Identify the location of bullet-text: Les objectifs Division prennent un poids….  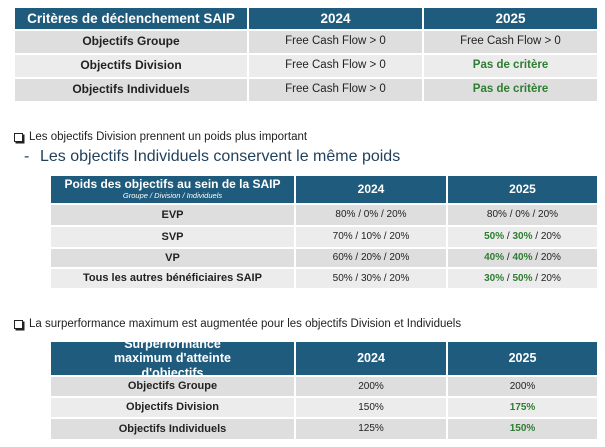
(168, 137).